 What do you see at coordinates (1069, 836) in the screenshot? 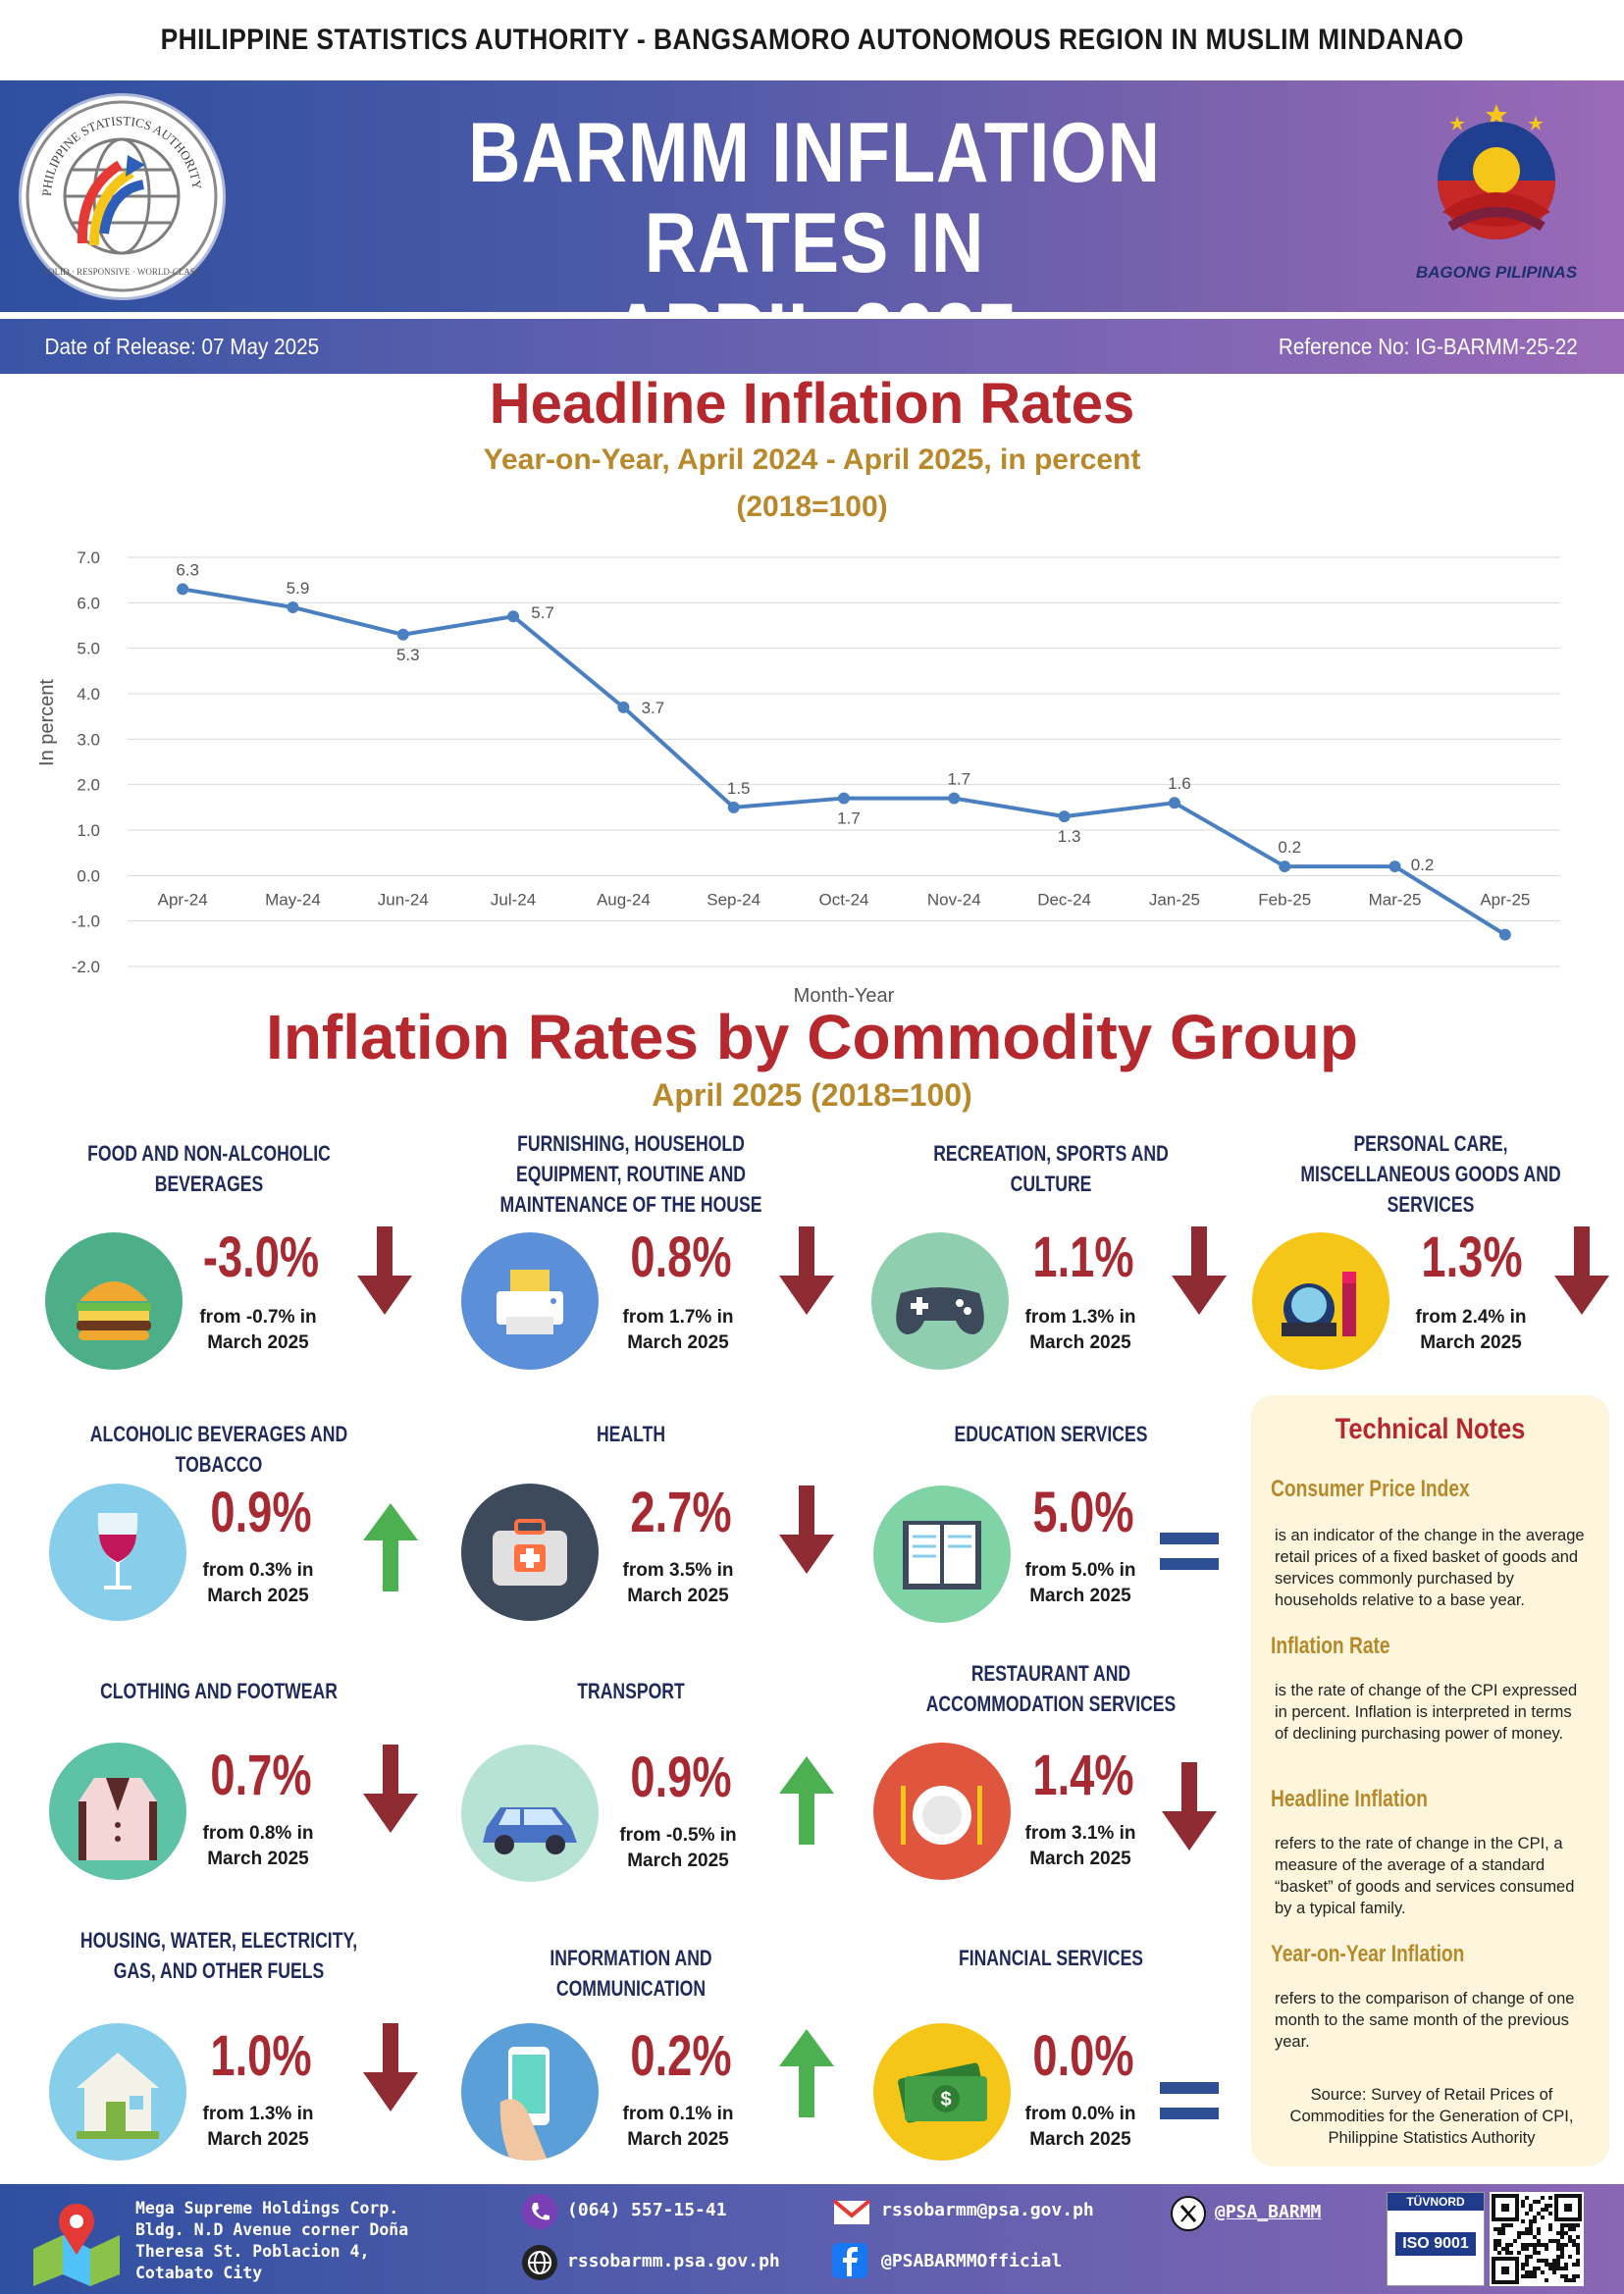
I see `data-label: 1.3` at bounding box center [1069, 836].